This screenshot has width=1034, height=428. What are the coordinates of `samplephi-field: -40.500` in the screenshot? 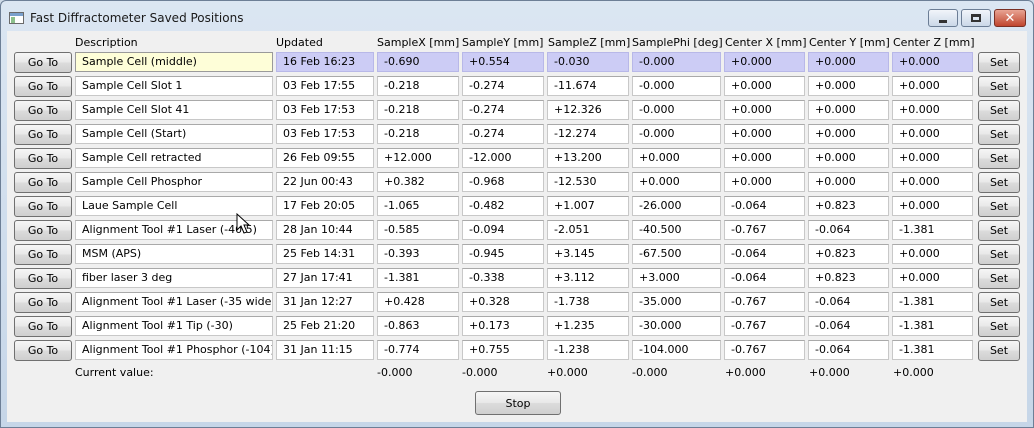 It's located at (676, 230).